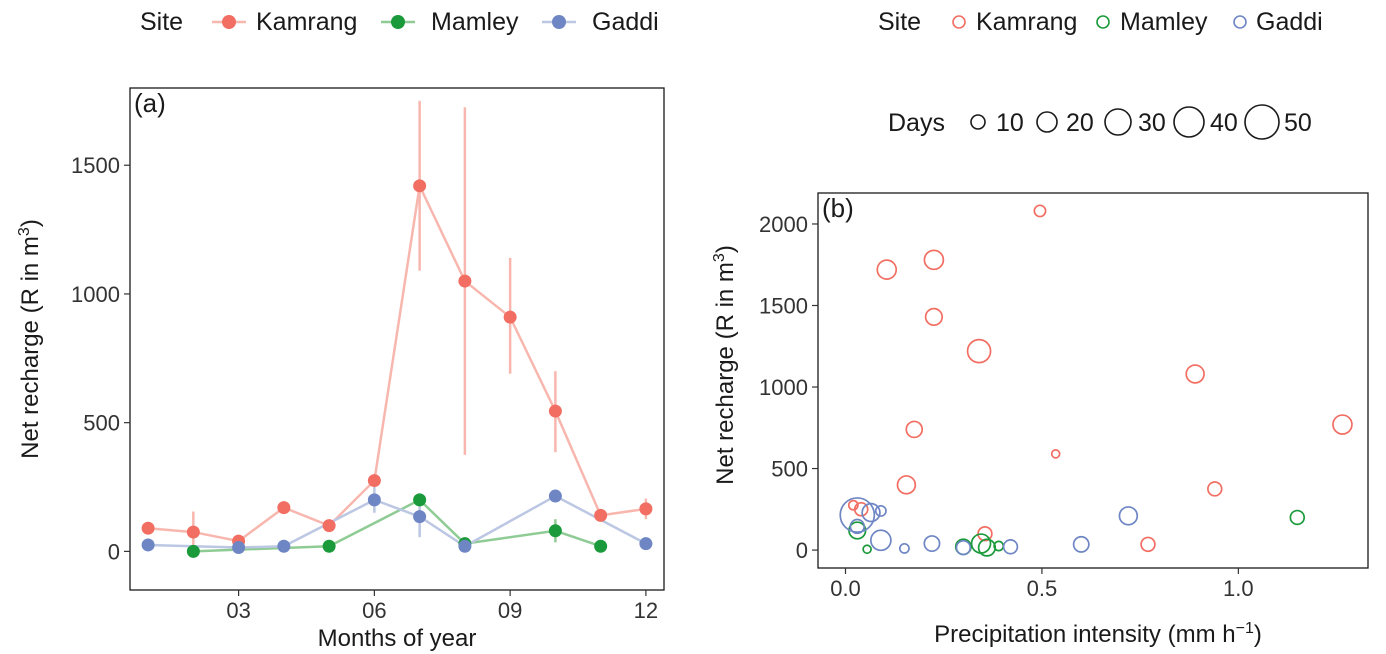 This screenshot has height=654, width=1386. I want to click on y-tick-label: 2000, so click(783, 224).